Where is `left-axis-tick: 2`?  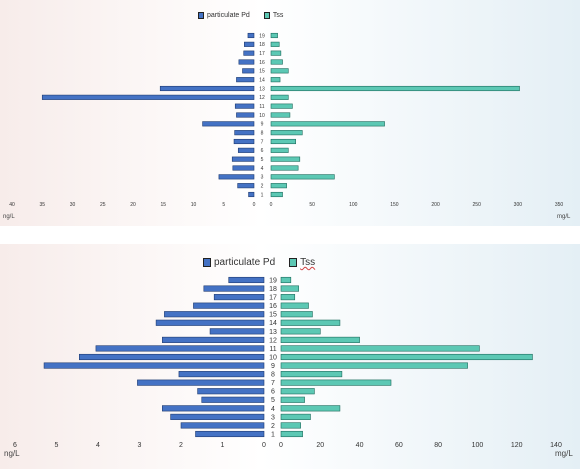 left-axis-tick: 2 is located at coordinates (181, 445).